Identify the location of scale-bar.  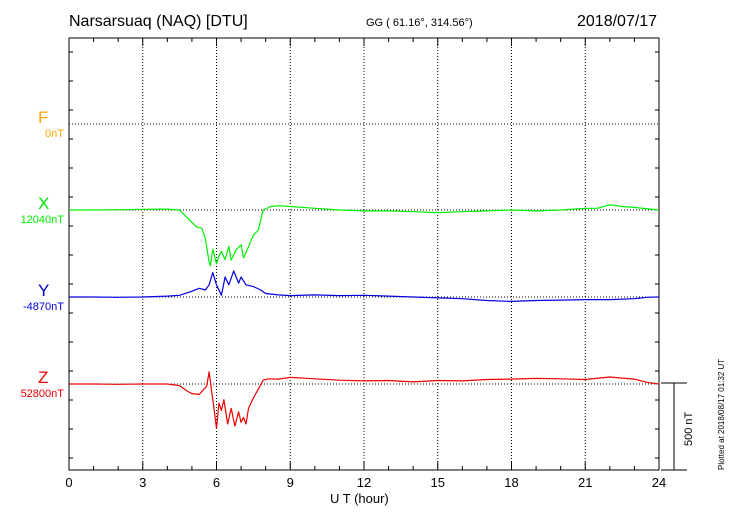
(674, 426).